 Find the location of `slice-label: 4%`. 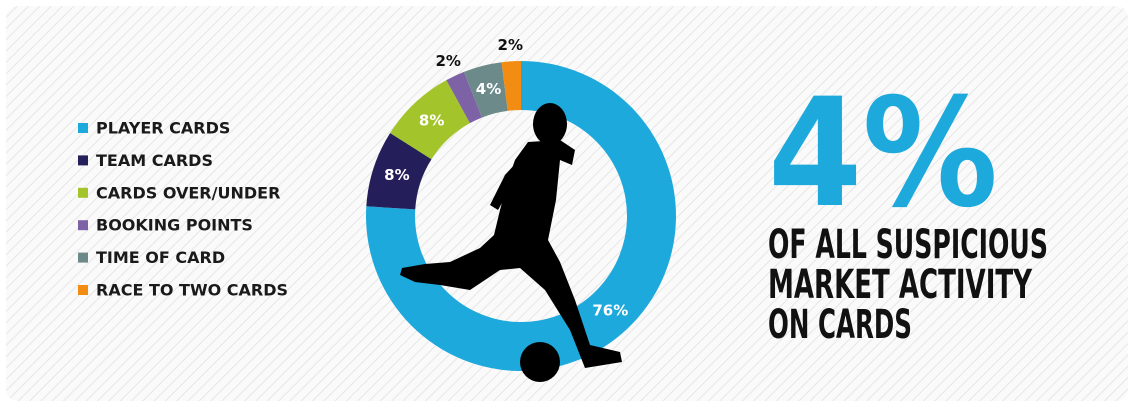

slice-label: 4% is located at coordinates (488, 89).